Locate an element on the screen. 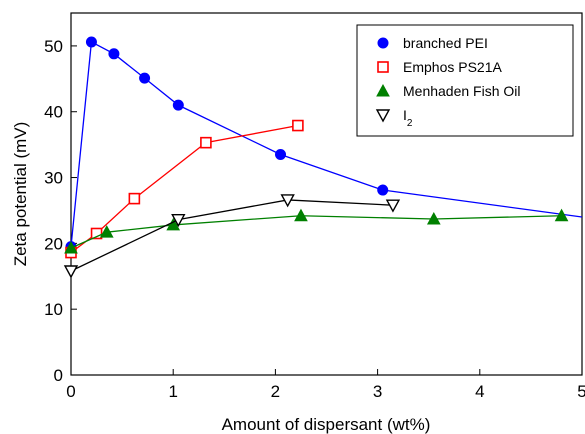 The height and width of the screenshot is (434, 585). x-tick-label: 1 is located at coordinates (172, 391).